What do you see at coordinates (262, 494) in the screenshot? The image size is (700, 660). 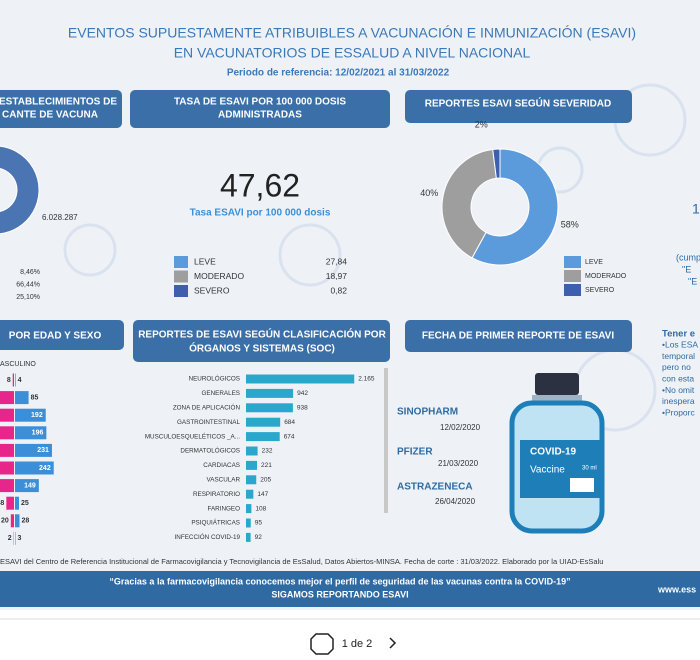 I see `value-label: 147` at bounding box center [262, 494].